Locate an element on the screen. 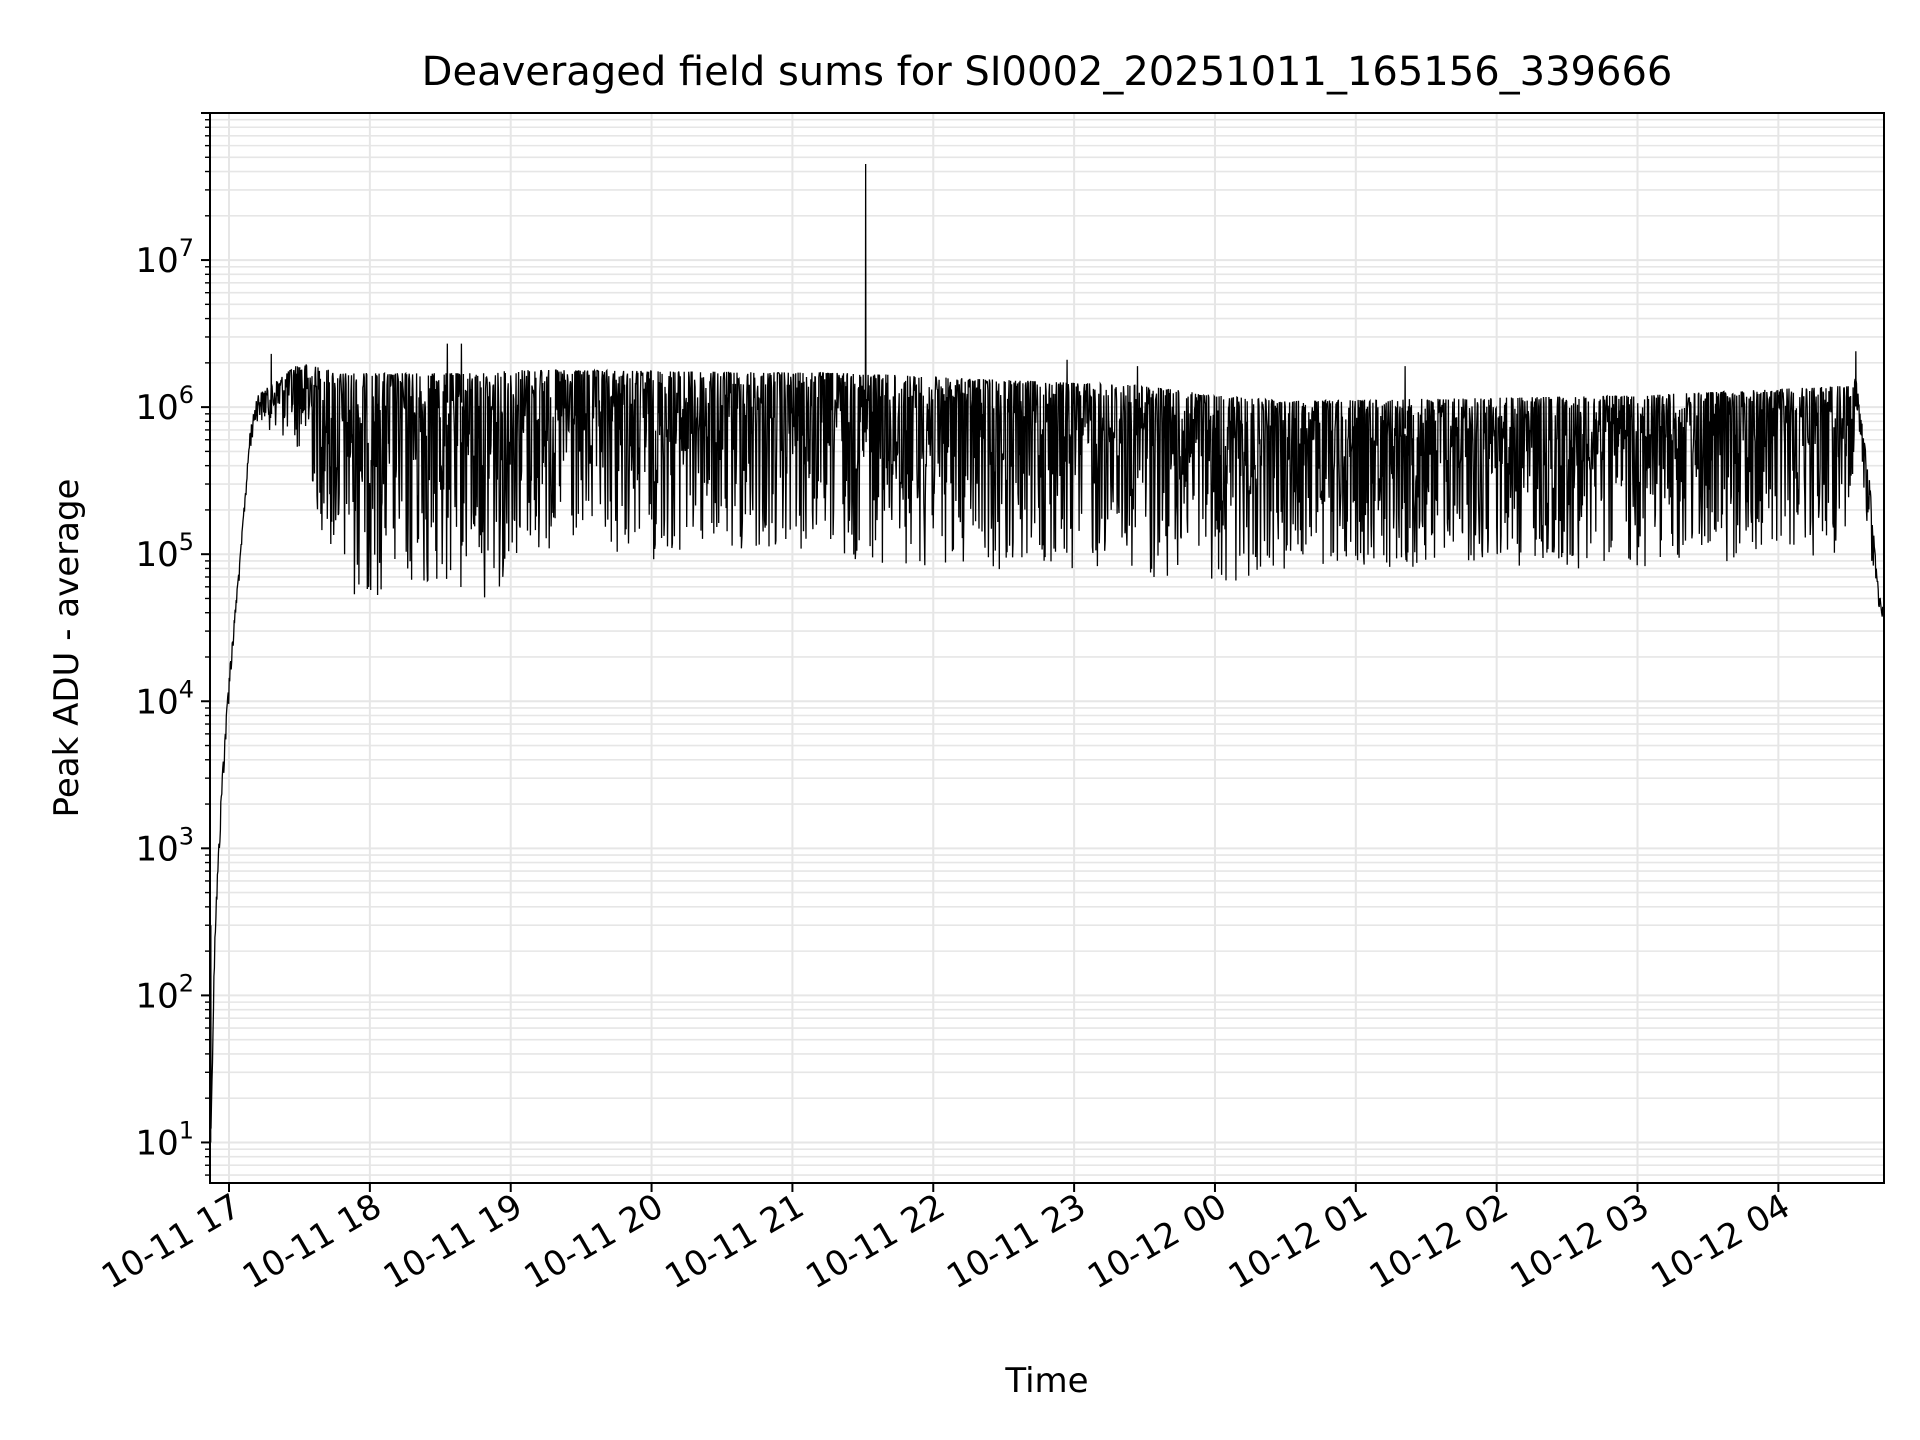 The height and width of the screenshot is (1440, 1920). x-tick-label: 10-11 20 is located at coordinates (594, 1241).